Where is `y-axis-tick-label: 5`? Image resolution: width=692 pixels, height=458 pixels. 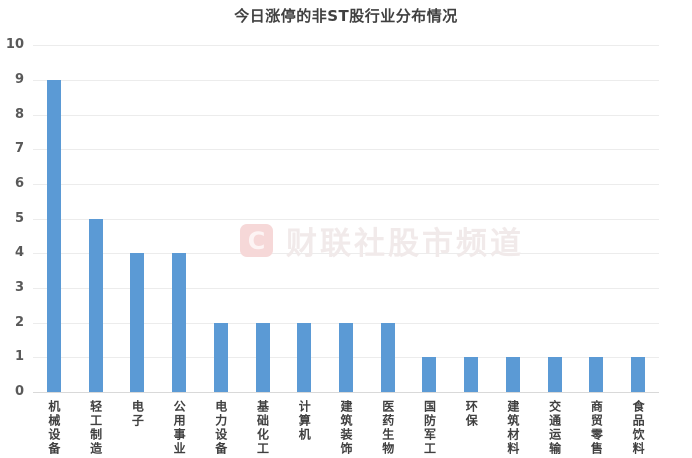
y-axis-tick-label: 5 is located at coordinates (19, 218).